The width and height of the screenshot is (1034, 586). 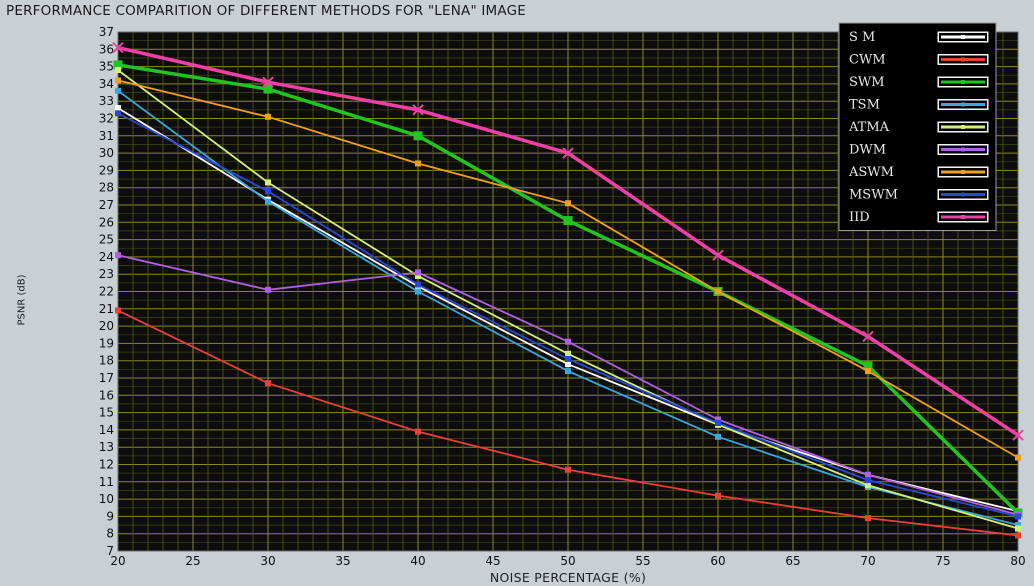 What do you see at coordinates (568, 577) in the screenshot?
I see `x-axis-label: NOISE PERCENTAGE (%)` at bounding box center [568, 577].